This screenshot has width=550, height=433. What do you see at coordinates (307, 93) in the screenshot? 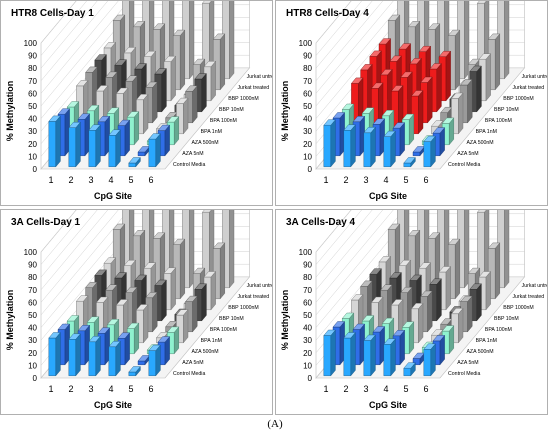
I see `y-tick-label: 60` at bounding box center [307, 93].